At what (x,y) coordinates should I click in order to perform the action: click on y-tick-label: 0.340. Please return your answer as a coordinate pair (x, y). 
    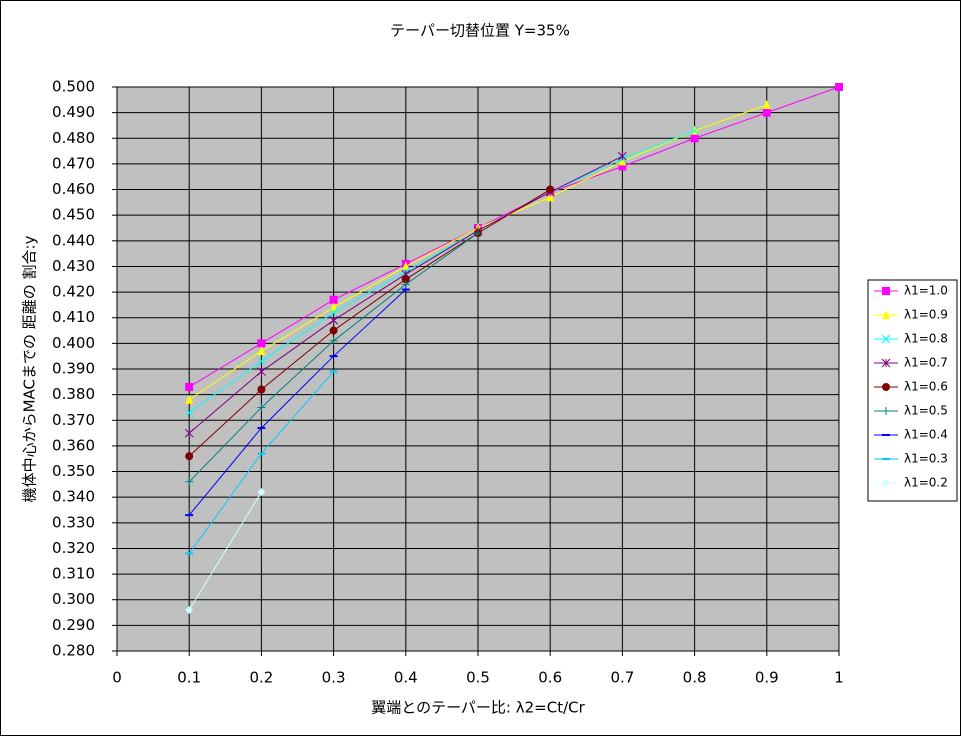
    Looking at the image, I should click on (73, 497).